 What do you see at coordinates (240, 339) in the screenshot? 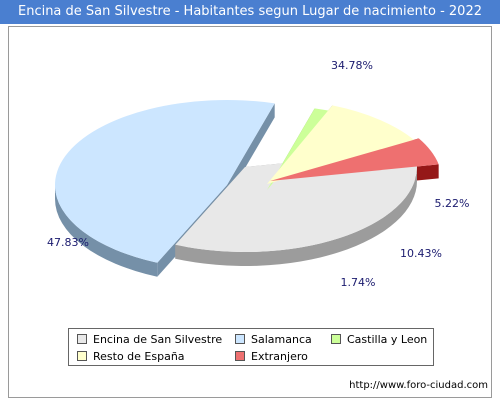
I see `legend-swatch-salamanca` at bounding box center [240, 339].